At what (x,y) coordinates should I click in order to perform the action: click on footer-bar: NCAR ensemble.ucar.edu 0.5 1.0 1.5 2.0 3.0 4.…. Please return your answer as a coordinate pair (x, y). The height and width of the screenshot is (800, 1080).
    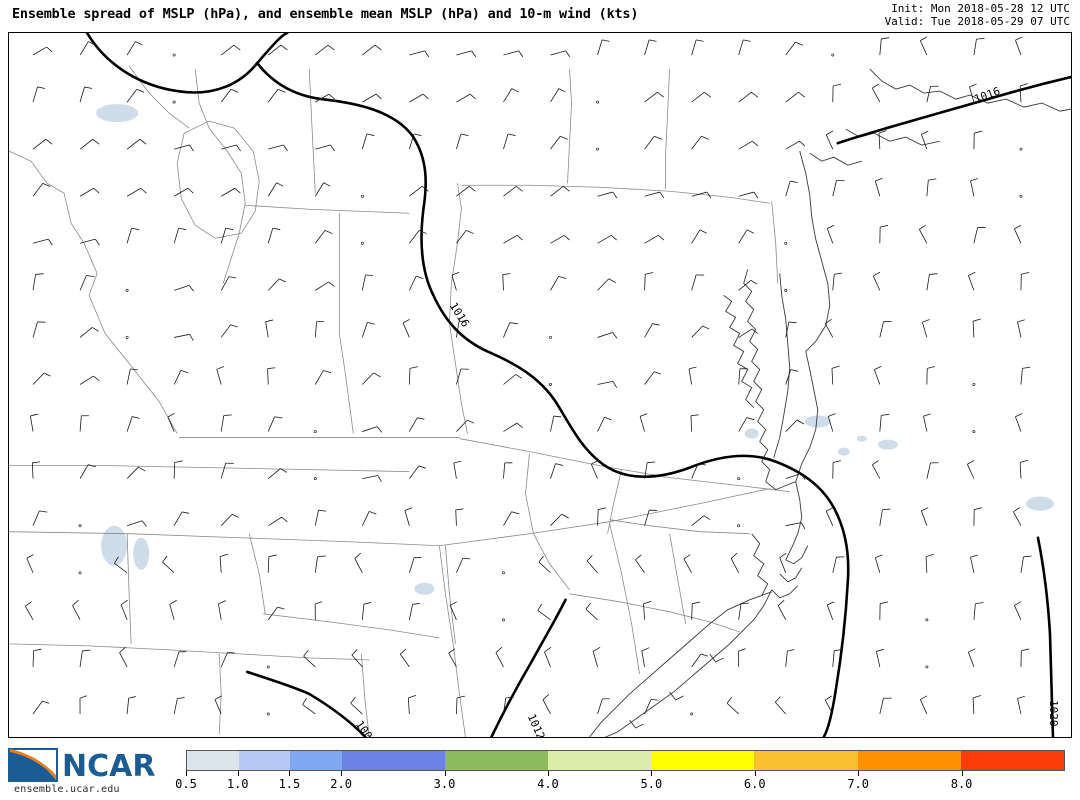
    Looking at the image, I should click on (540, 770).